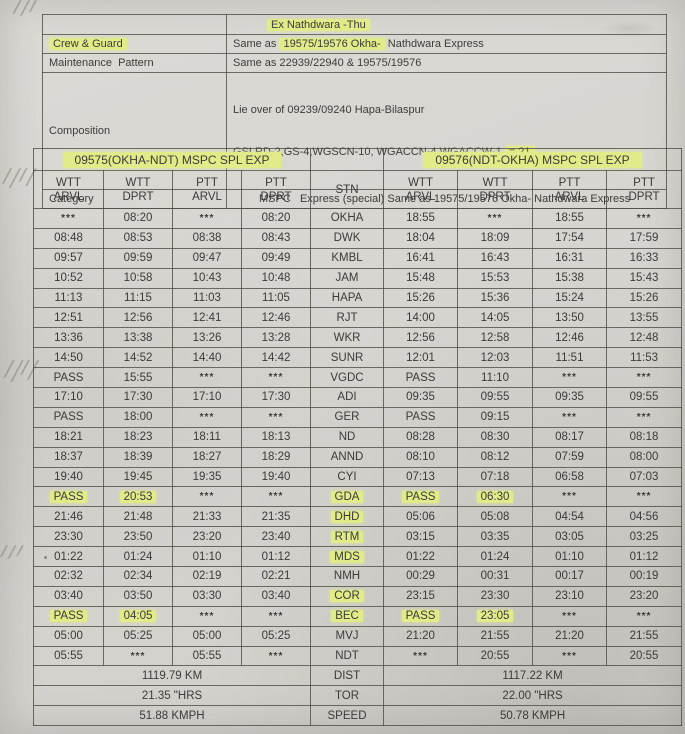 Image resolution: width=685 pixels, height=734 pixels. What do you see at coordinates (495, 397) in the screenshot?
I see `time-cell: 09:55` at bounding box center [495, 397].